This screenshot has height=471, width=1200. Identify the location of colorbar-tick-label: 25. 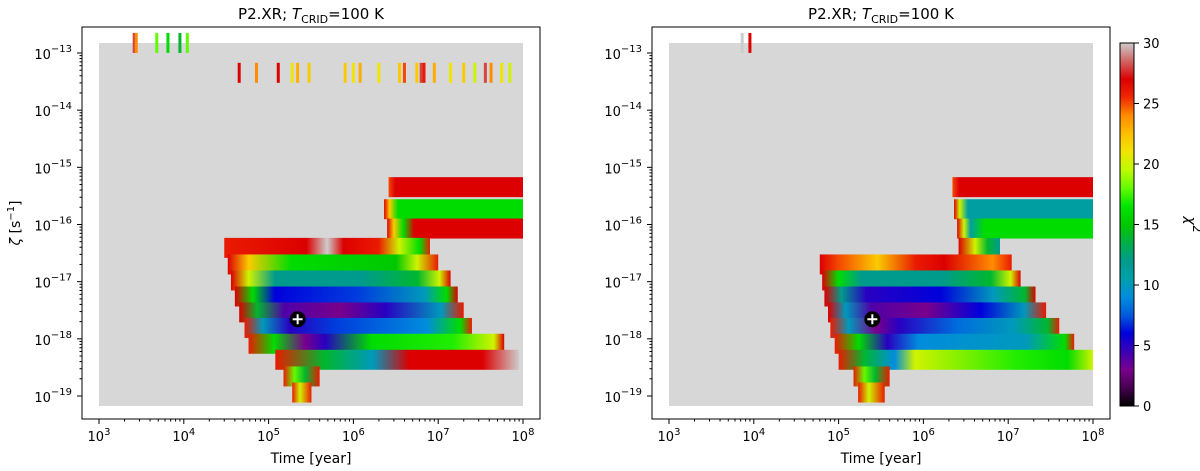
(1151, 105).